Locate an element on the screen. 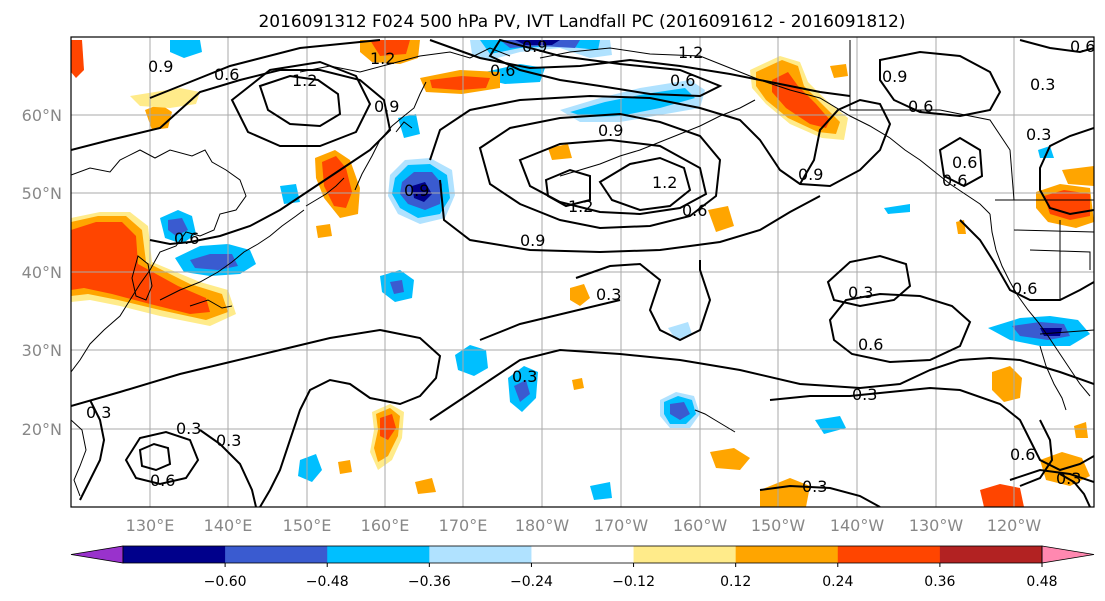 The height and width of the screenshot is (601, 1105). coastline-siberia is located at coordinates (405, 60).